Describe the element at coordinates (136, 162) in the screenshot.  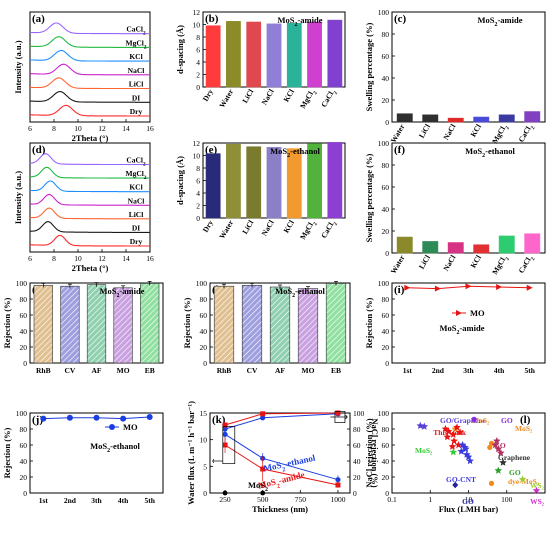
I see `xrd-series-label: CaCl2` at that location.